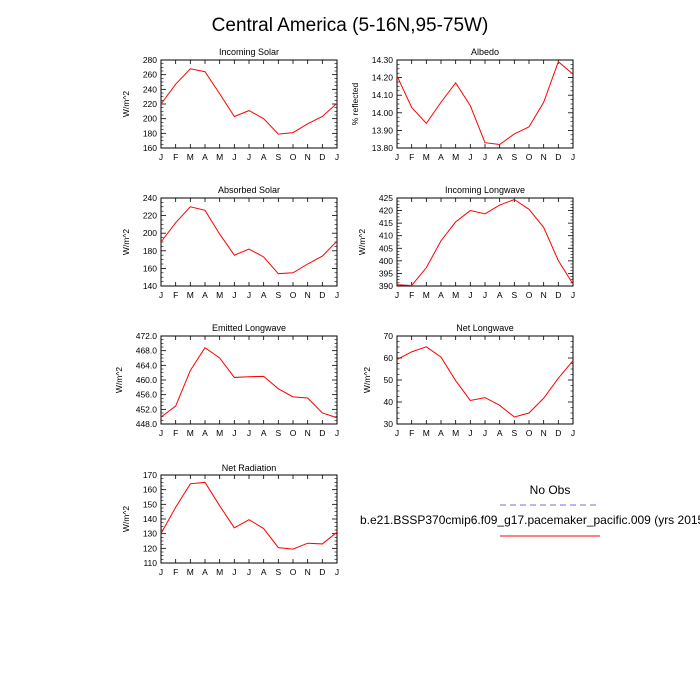 The image size is (700, 700). I want to click on y-tick-label: 448.0, so click(147, 424).